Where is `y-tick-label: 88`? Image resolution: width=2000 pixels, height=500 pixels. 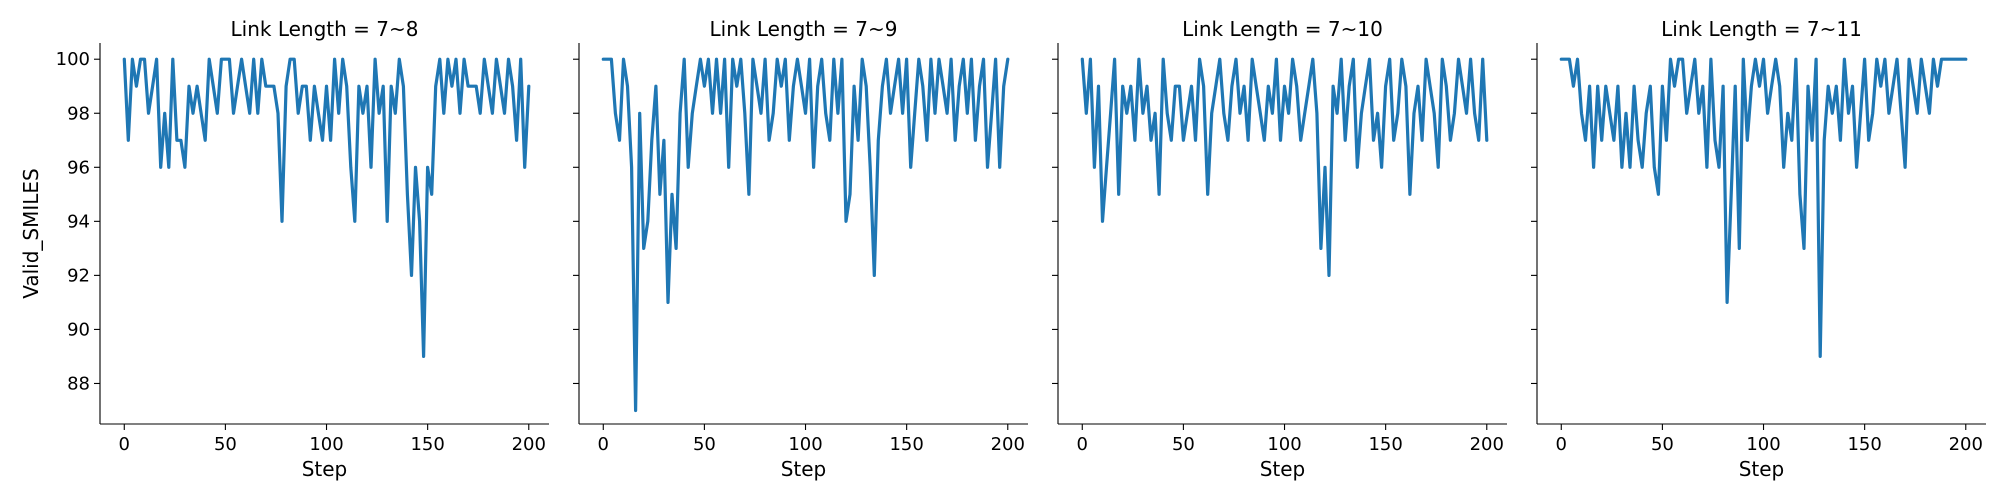
y-tick-label: 88 is located at coordinates (78, 383).